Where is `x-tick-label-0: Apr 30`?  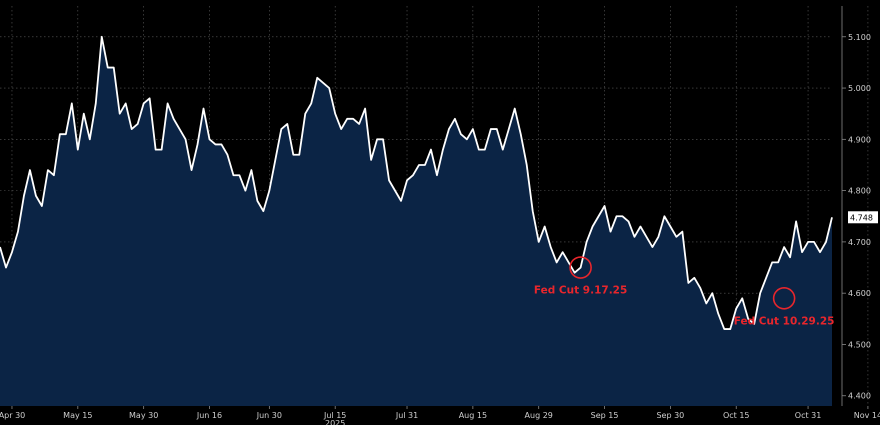 x-tick-label-0: Apr 30 is located at coordinates (12, 415).